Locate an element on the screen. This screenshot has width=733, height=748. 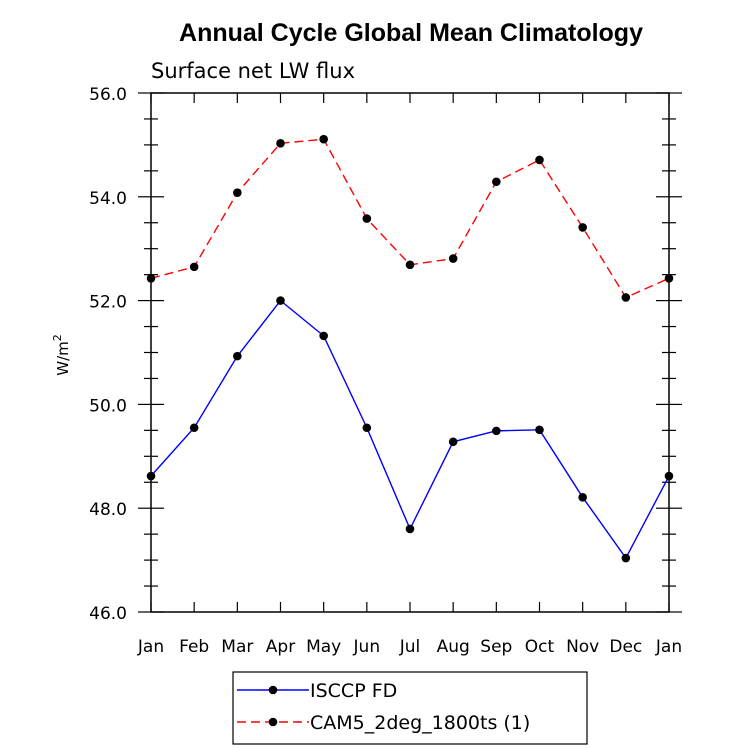
x-tick-label: Apr is located at coordinates (280, 647).